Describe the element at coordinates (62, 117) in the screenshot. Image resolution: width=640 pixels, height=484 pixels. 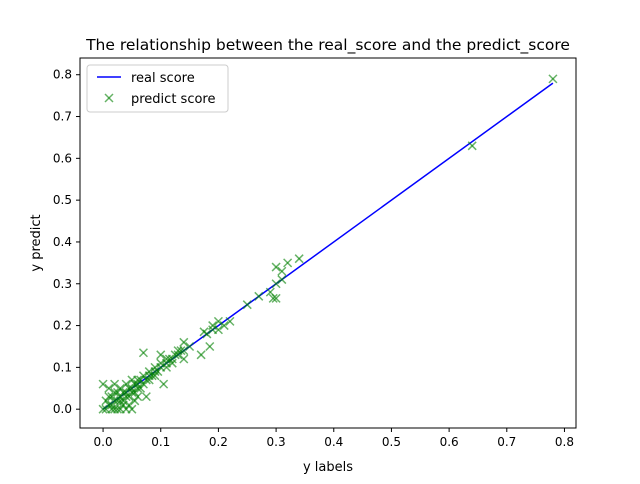
I see `y-tick-label: 0.7` at that location.